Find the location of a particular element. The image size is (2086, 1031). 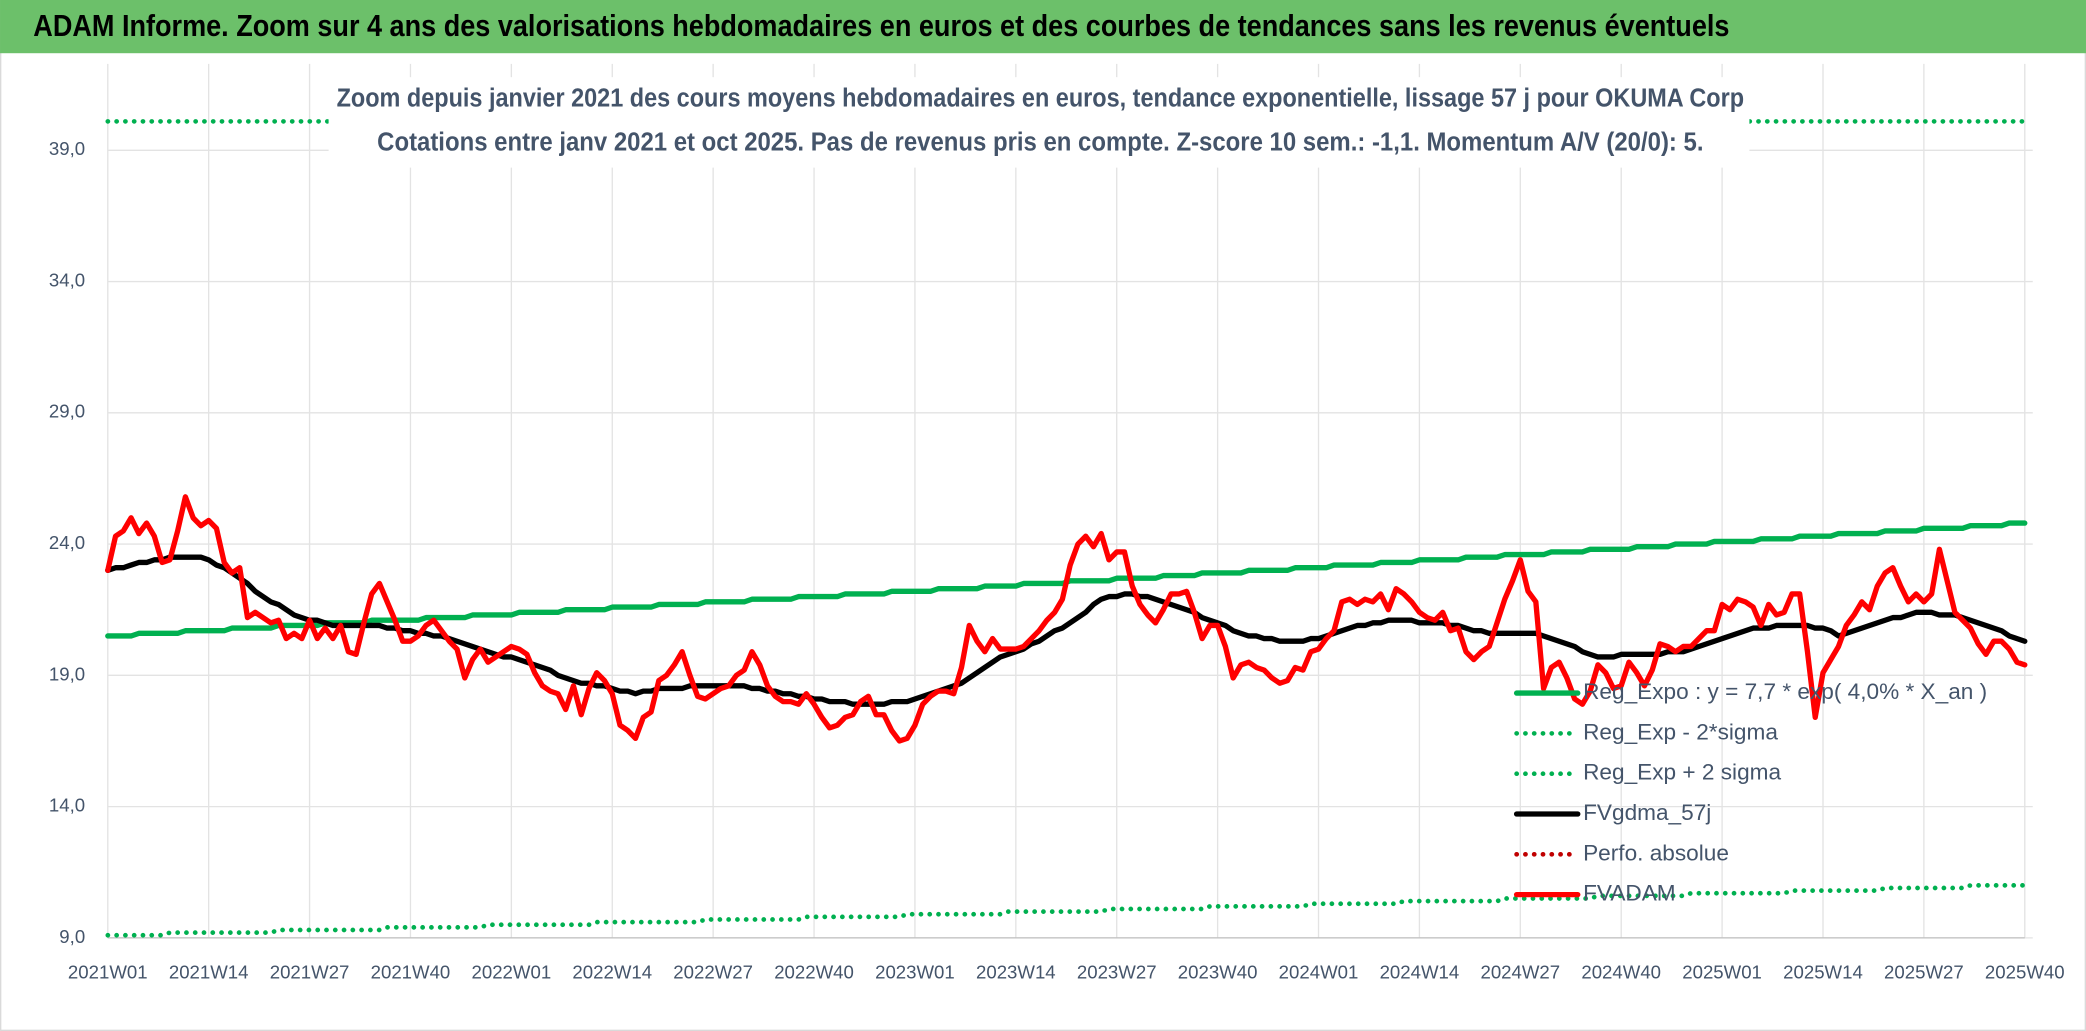

x-tick-label: 2023W40 is located at coordinates (1218, 972).